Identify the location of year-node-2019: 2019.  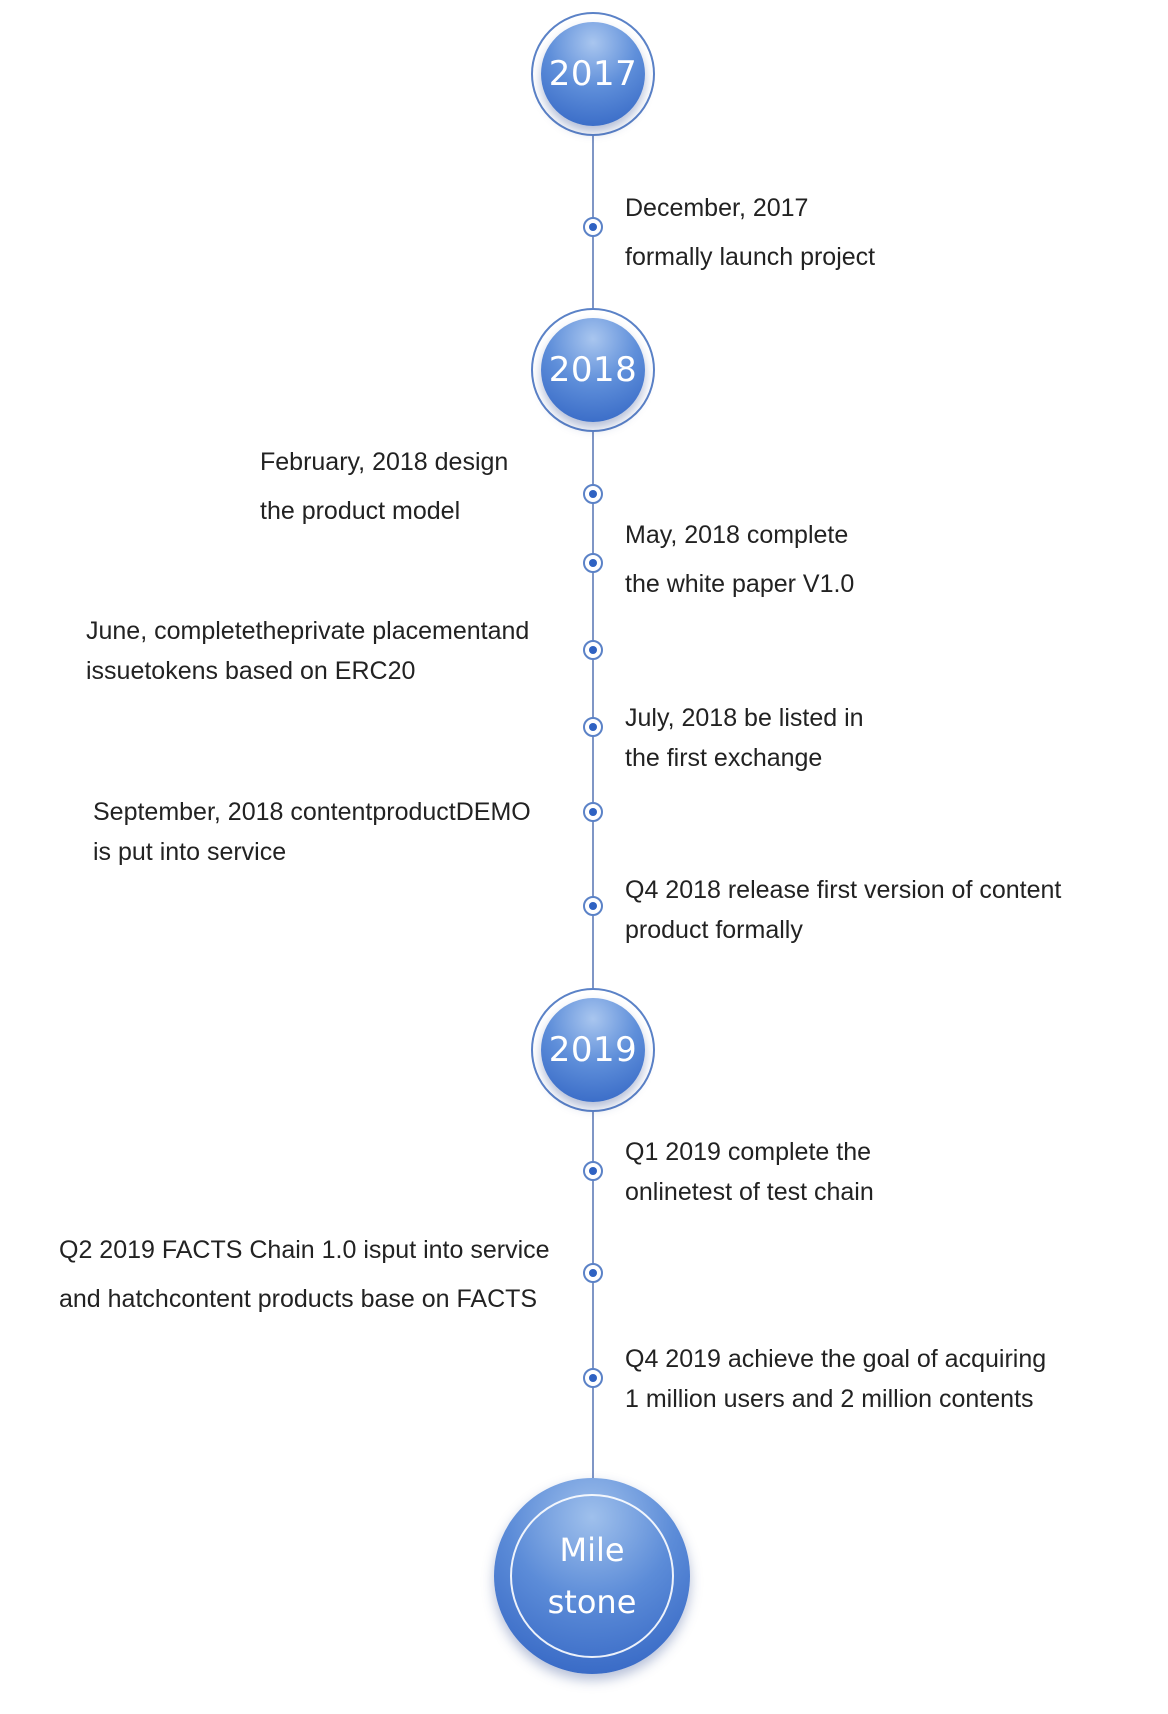
(593, 1050).